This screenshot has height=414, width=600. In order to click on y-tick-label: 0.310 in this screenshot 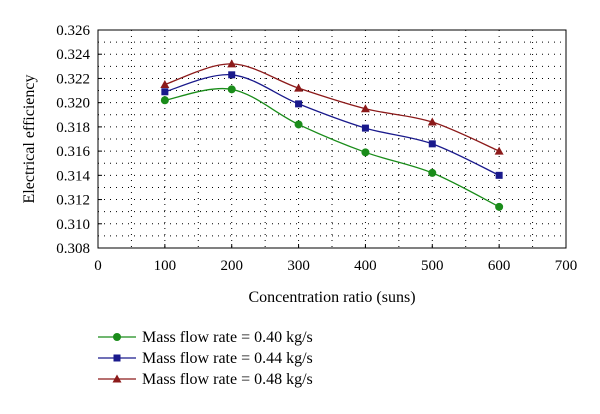, I will do `click(73, 225)`.